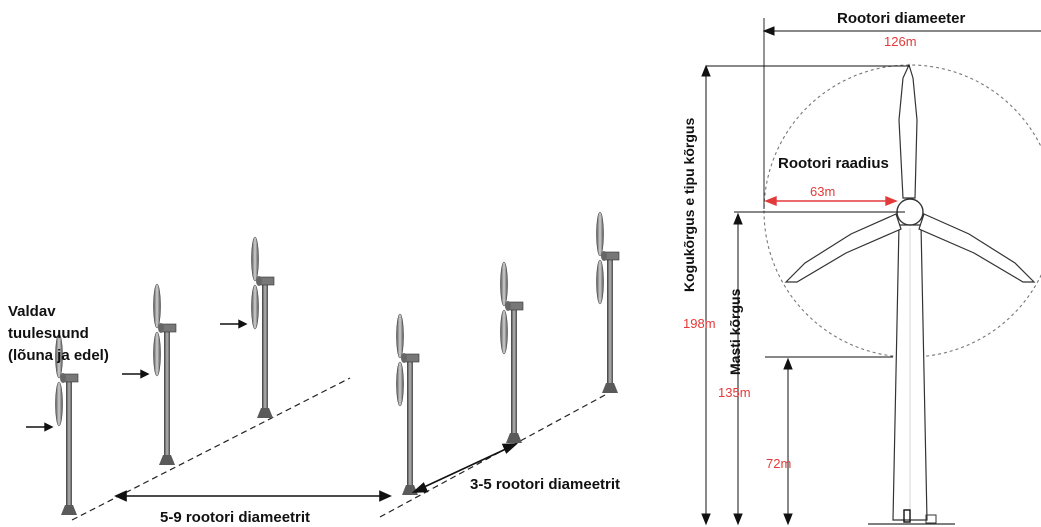 The height and width of the screenshot is (527, 1041). I want to click on total-height-value: 198m, so click(699, 323).